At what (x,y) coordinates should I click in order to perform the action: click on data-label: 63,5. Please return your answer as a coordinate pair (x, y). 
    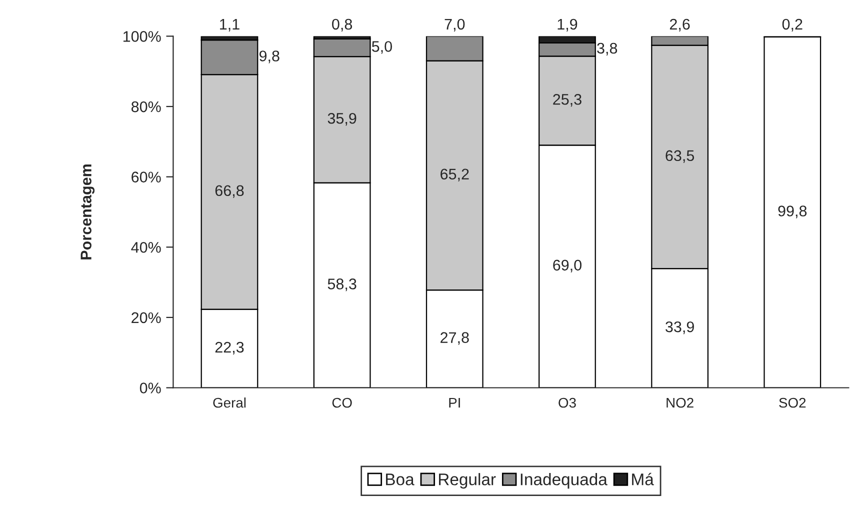
    Looking at the image, I should click on (680, 156).